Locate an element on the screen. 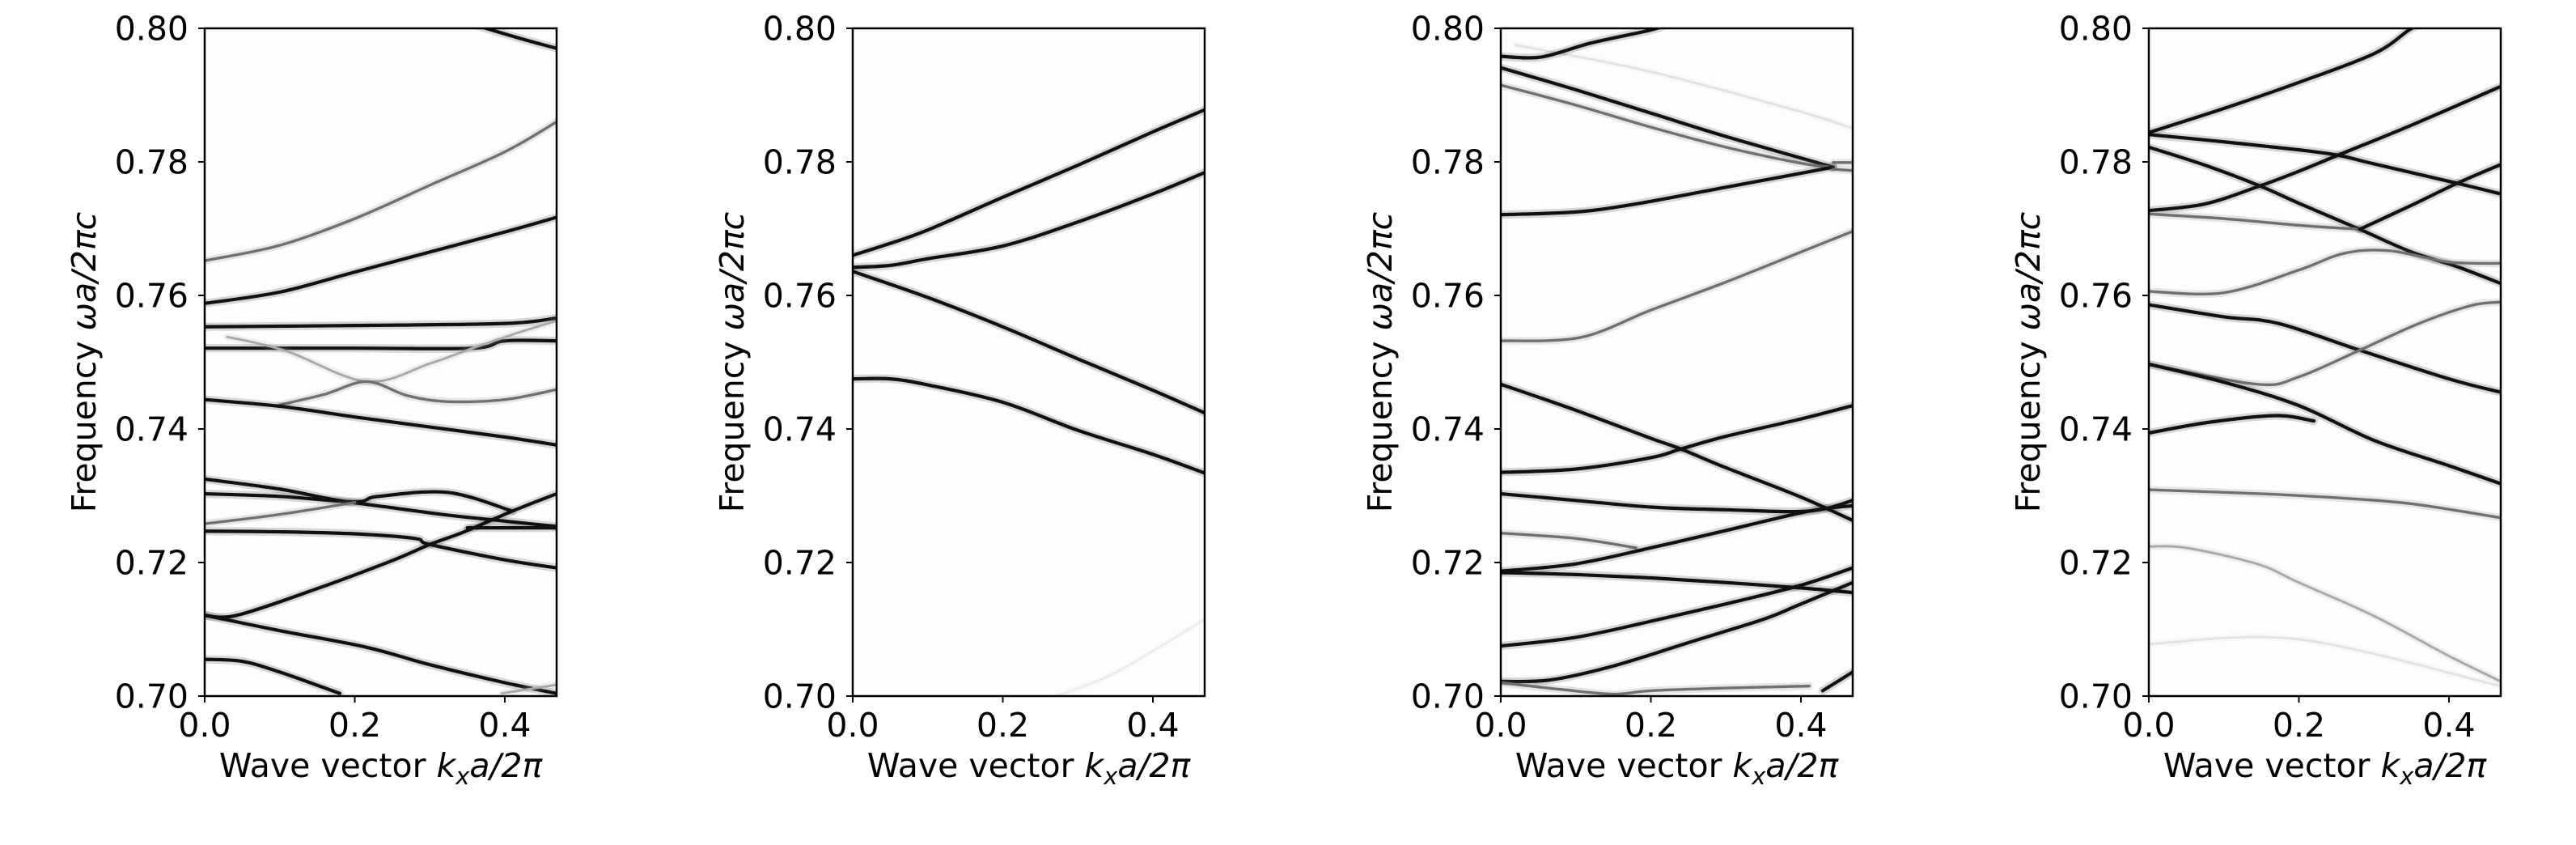 Image resolution: width=2576 pixels, height=845 pixels. plot-area is located at coordinates (381, 362).